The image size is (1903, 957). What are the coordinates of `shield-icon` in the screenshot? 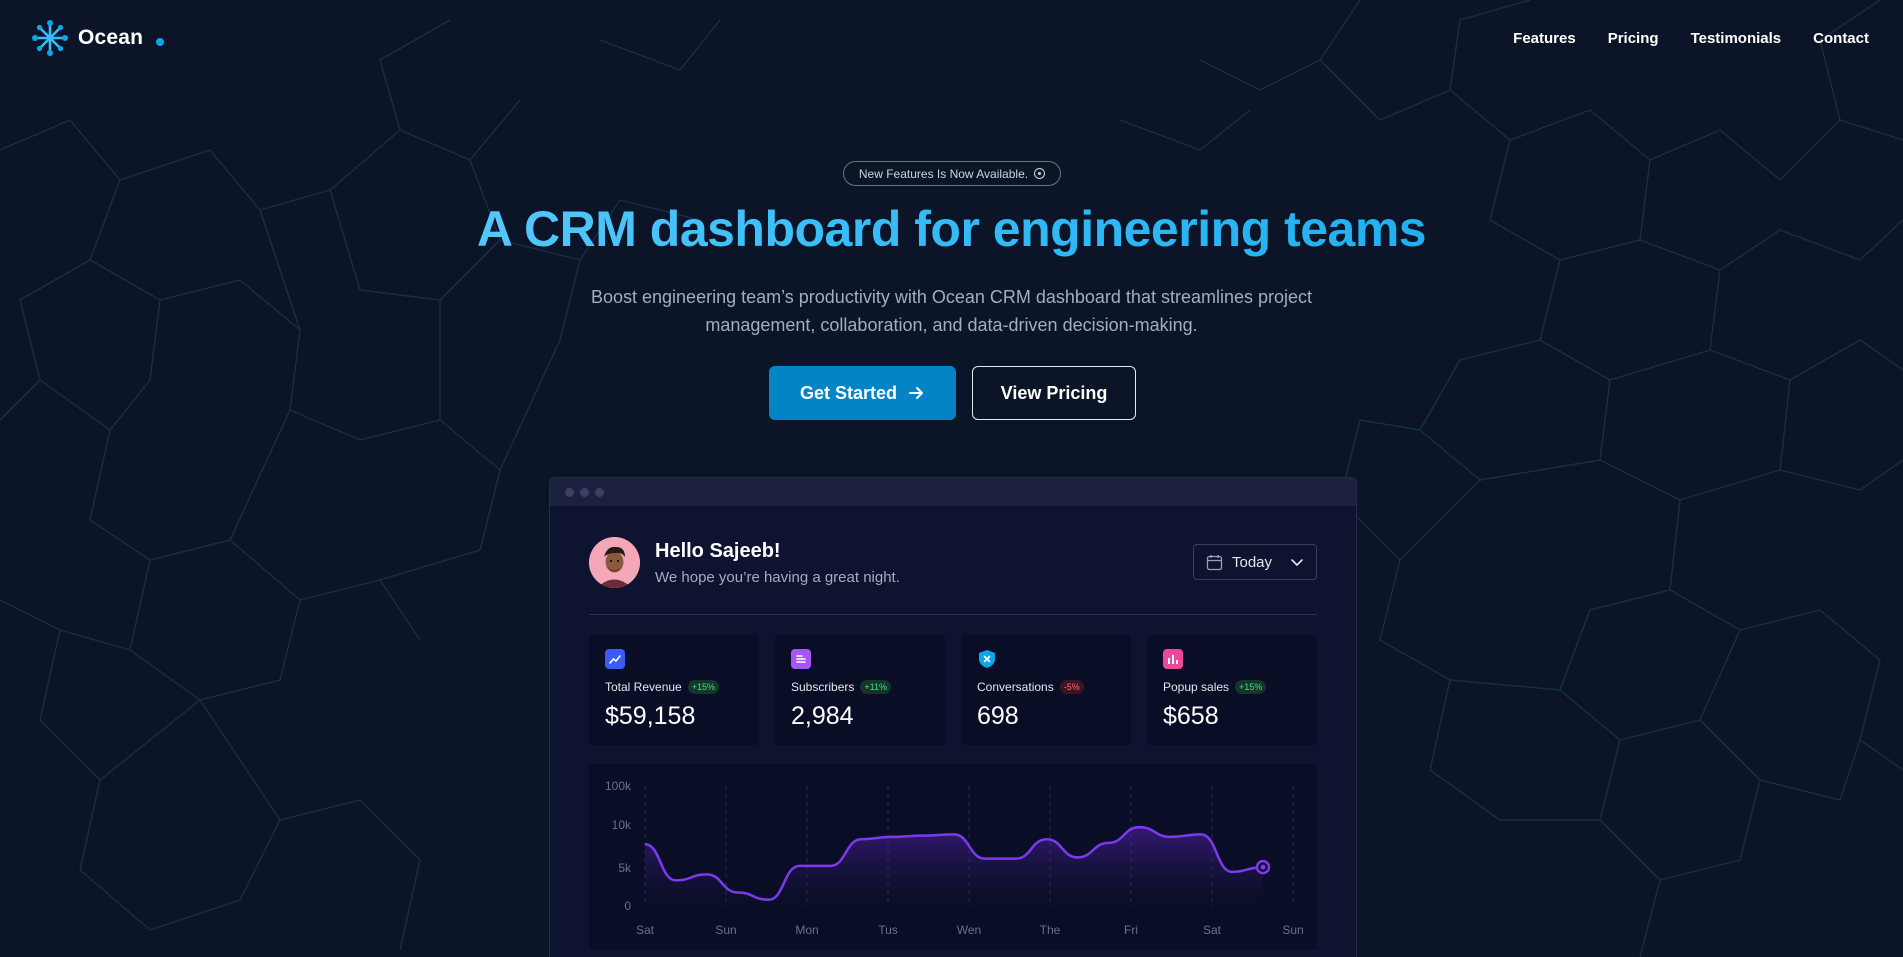 It's located at (987, 659).